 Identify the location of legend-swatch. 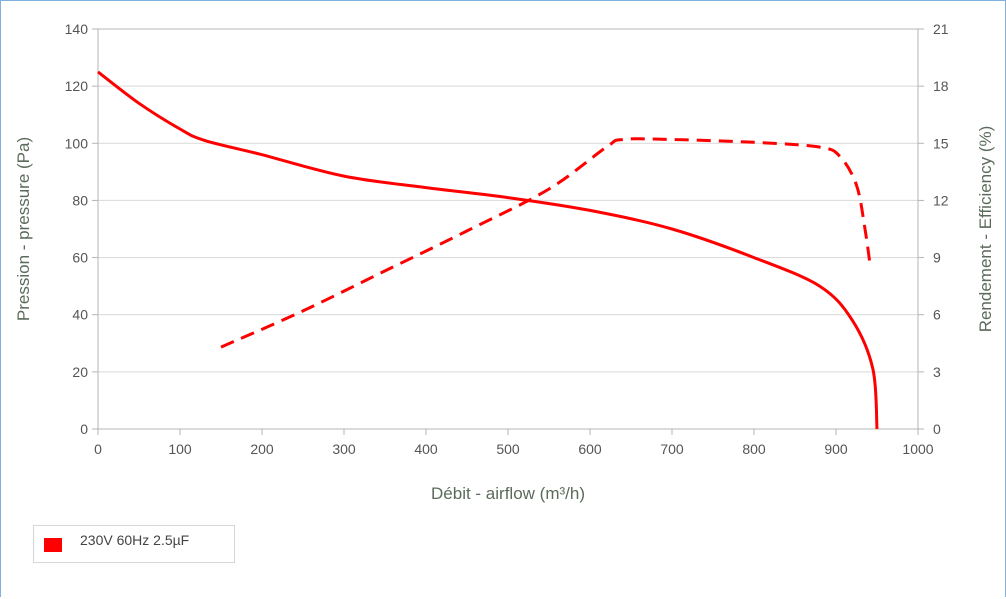
(53, 545).